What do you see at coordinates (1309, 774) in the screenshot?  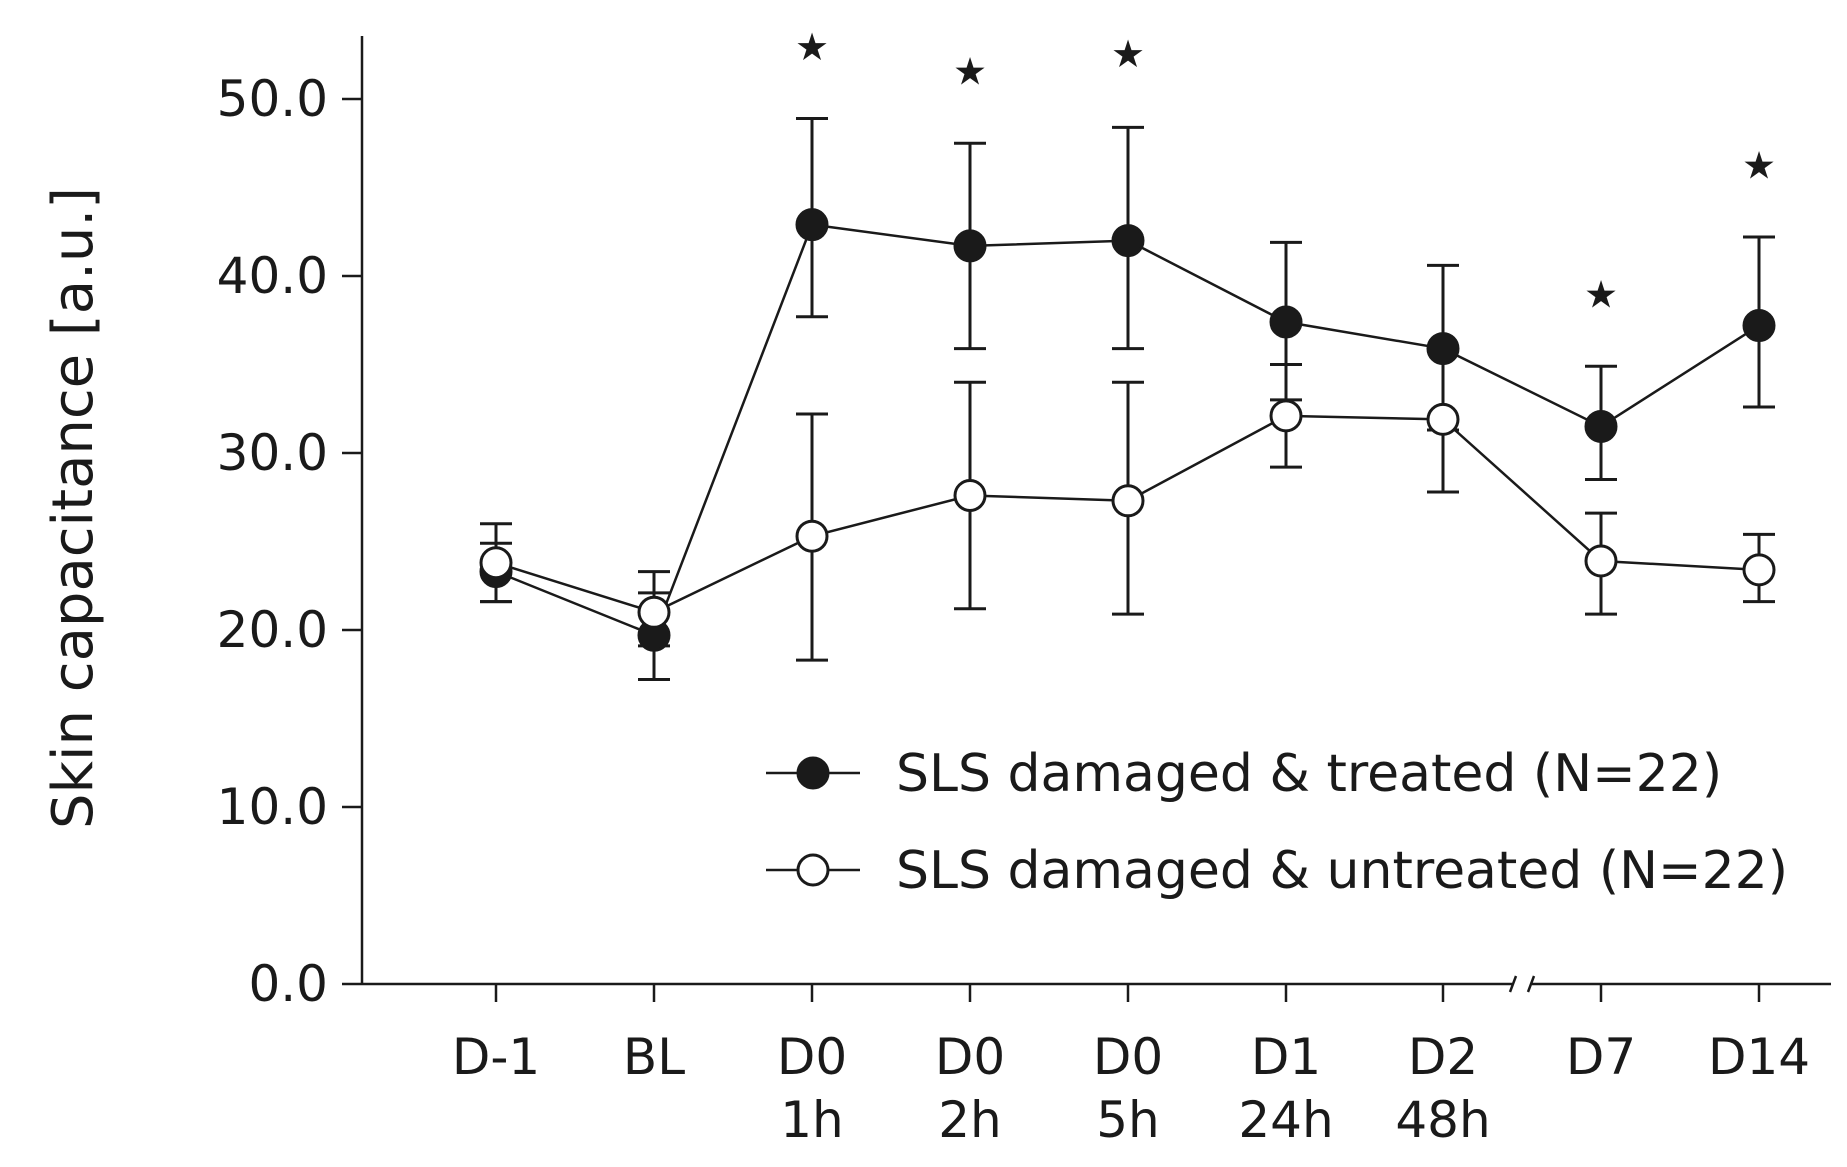 I see `legend-label: SLS damaged & treated (N=22)` at bounding box center [1309, 774].